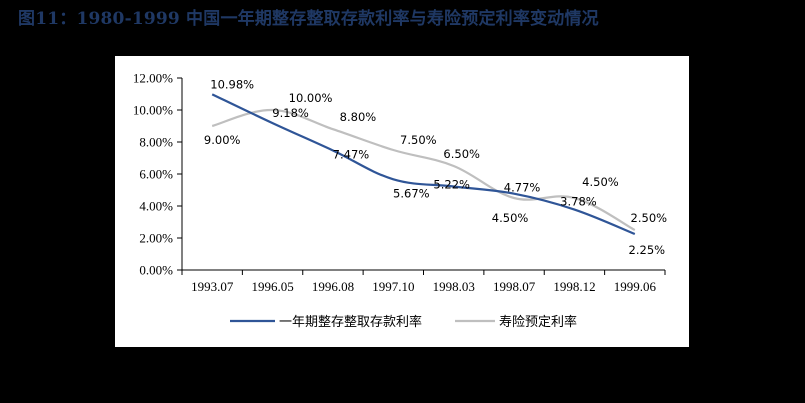 The height and width of the screenshot is (403, 805). I want to click on data-label: 9.00%, so click(222, 140).